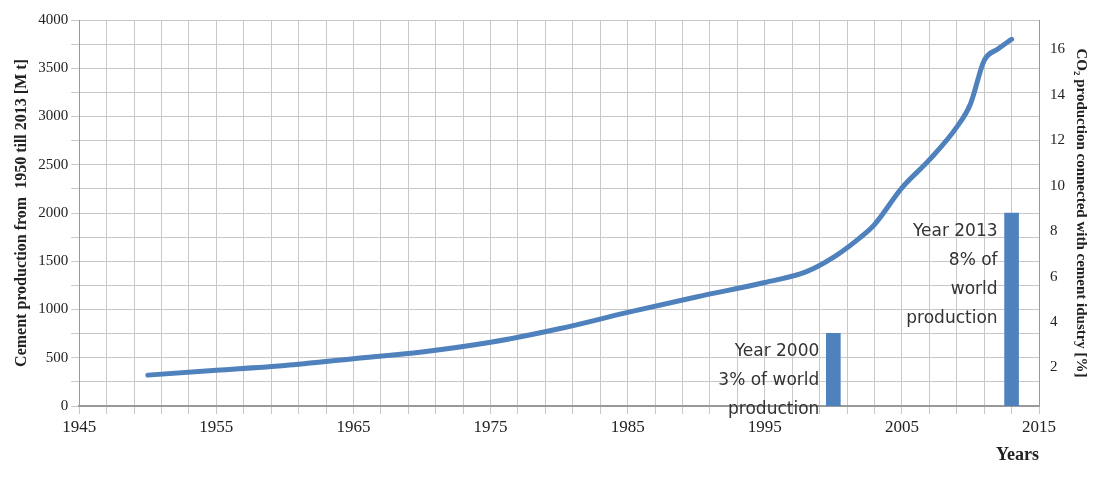 This screenshot has width=1106, height=479. What do you see at coordinates (79, 426) in the screenshot?
I see `x-tick-label: 1945` at bounding box center [79, 426].